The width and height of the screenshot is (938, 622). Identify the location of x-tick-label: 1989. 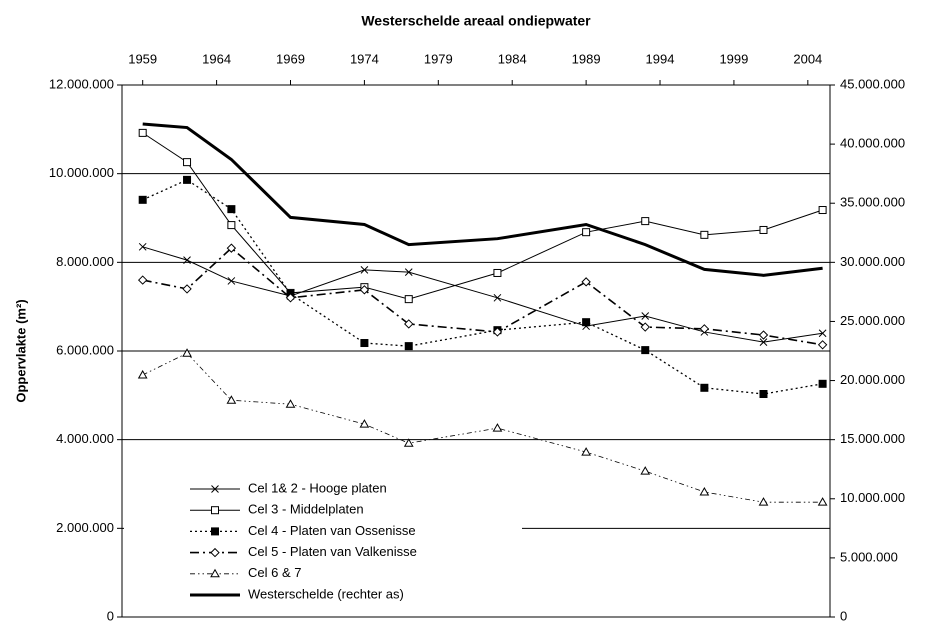
(586, 58).